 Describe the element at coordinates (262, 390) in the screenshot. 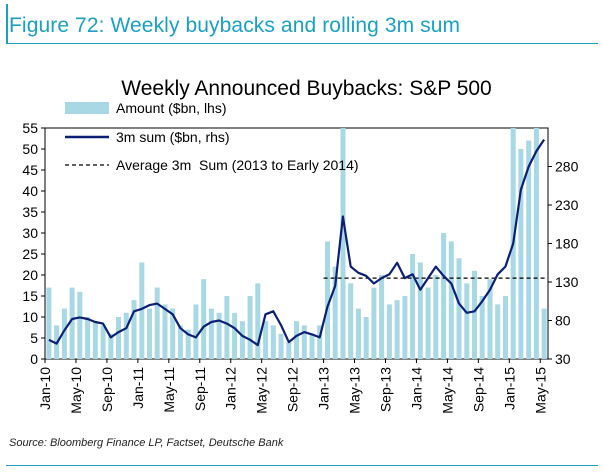

I see `x-axis-tick-label: May-12` at that location.